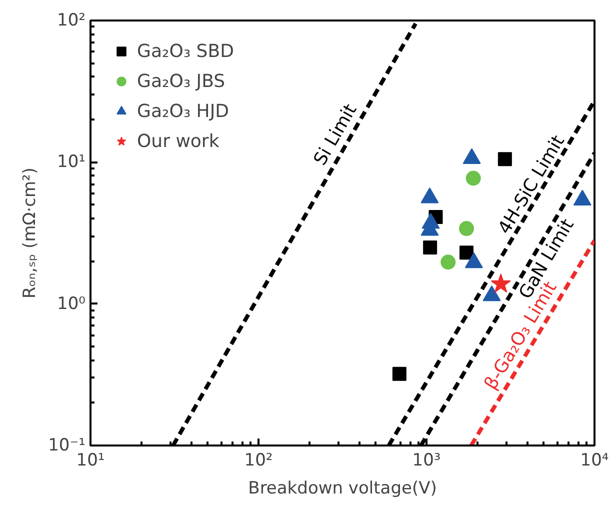 The height and width of the screenshot is (505, 614). What do you see at coordinates (342, 488) in the screenshot?
I see `x-axis-title: Breakdown voltage(V)` at bounding box center [342, 488].